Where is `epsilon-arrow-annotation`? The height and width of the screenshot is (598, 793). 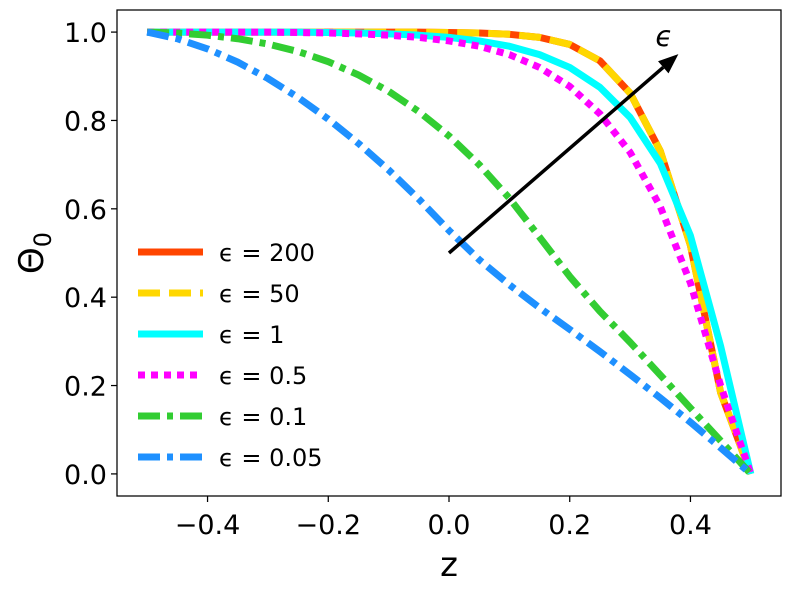
epsilon-arrow-annotation is located at coordinates (563, 154).